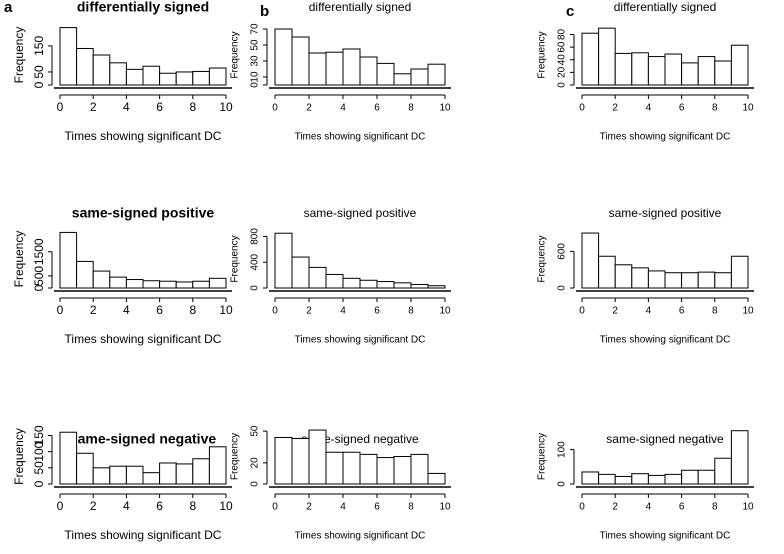 The height and width of the screenshot is (554, 784). I want to click on y-tick-label: 70, so click(255, 29).